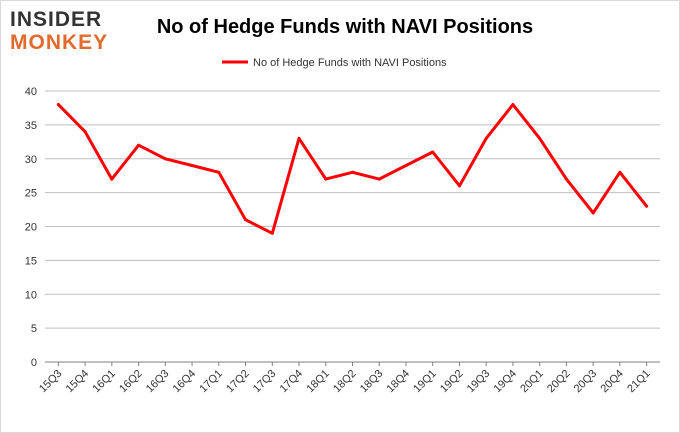 This screenshot has width=680, height=433. I want to click on insider-monkey-logo: INSIDER MONKEY, so click(59, 31).